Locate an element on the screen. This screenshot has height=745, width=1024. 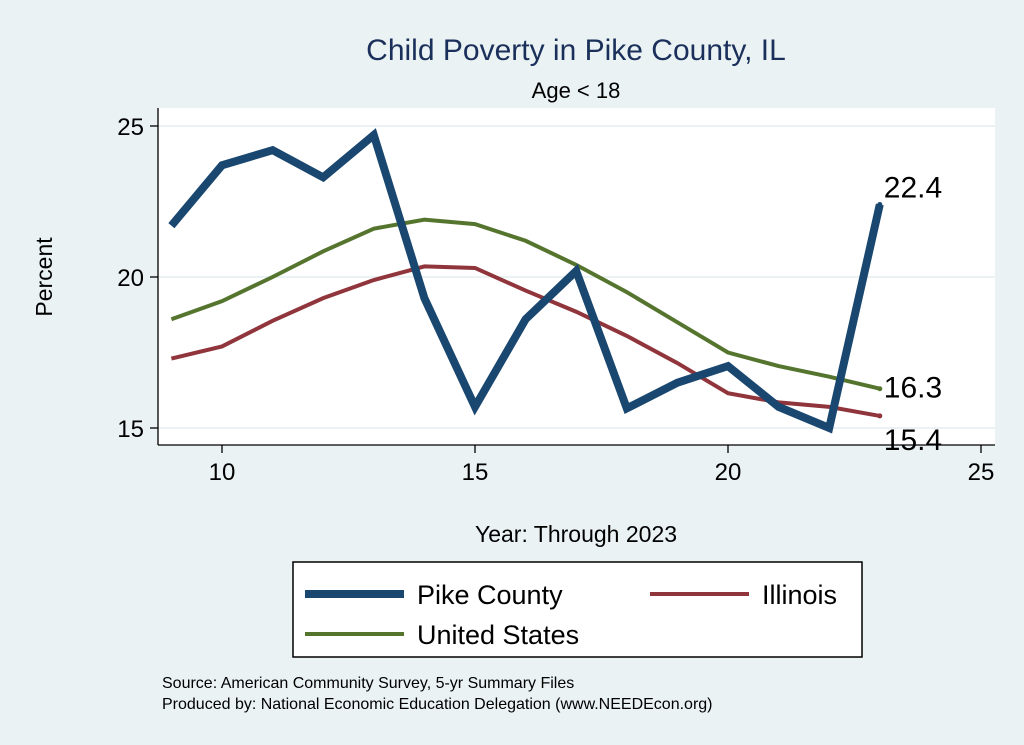
y-axis-label: Percent is located at coordinates (44, 277).